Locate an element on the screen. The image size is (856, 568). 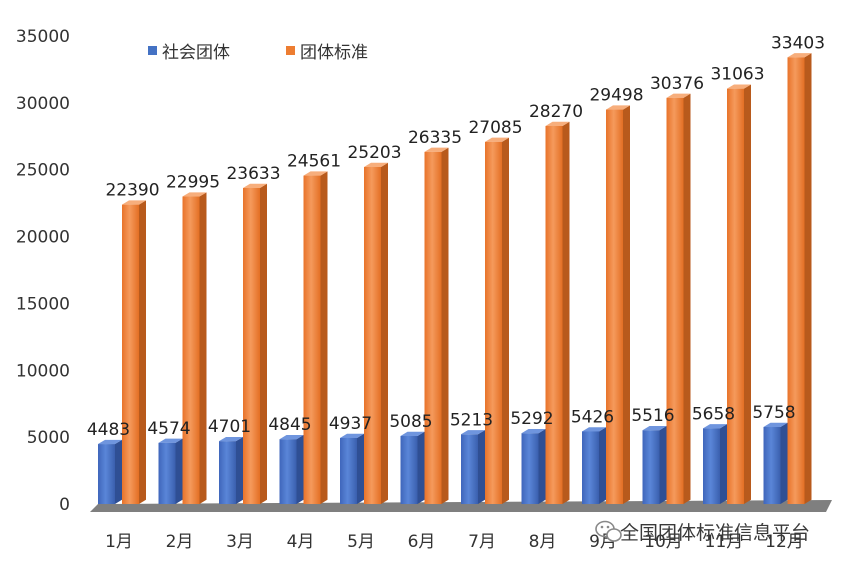
x-tick-label: 8月 is located at coordinates (543, 542).